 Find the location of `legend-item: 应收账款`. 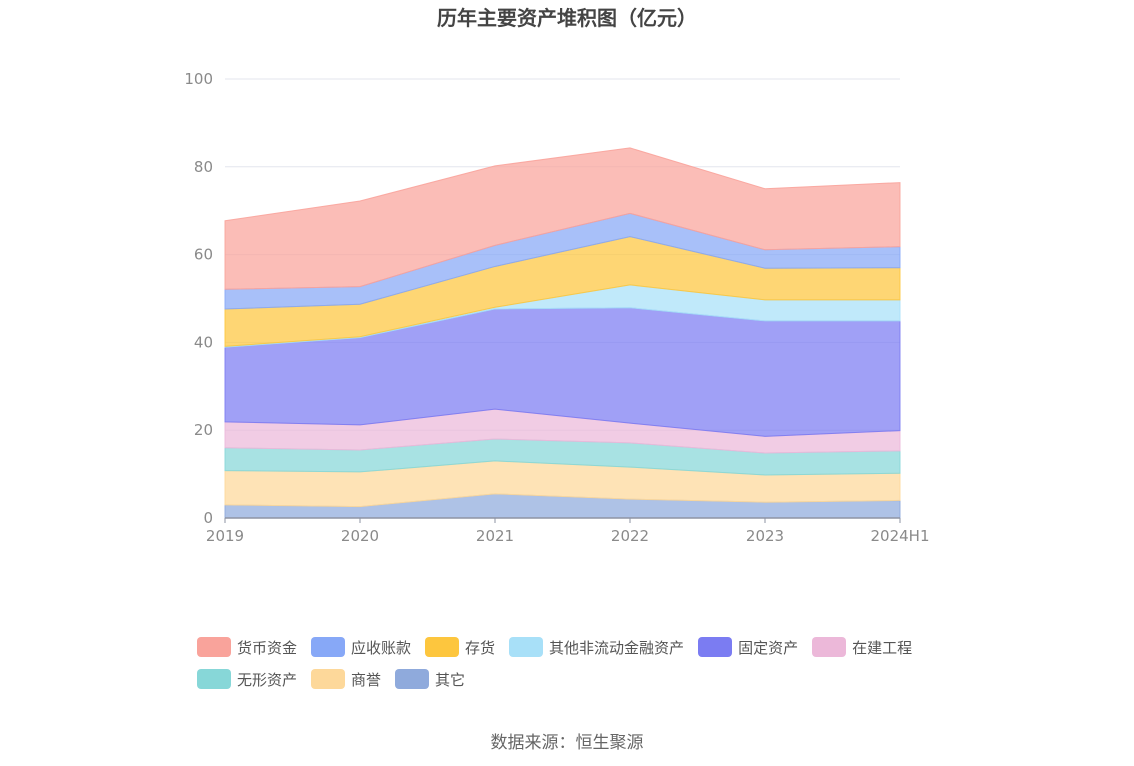

legend-item: 应收账款 is located at coordinates (361, 647).